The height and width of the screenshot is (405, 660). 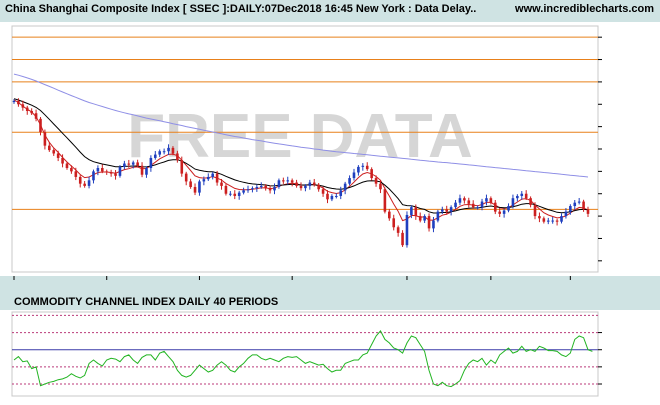 I want to click on cci-title-bar: COMMODITY CHANNEL INDEX DAILY 40 PERIODS, so click(x=330, y=302).